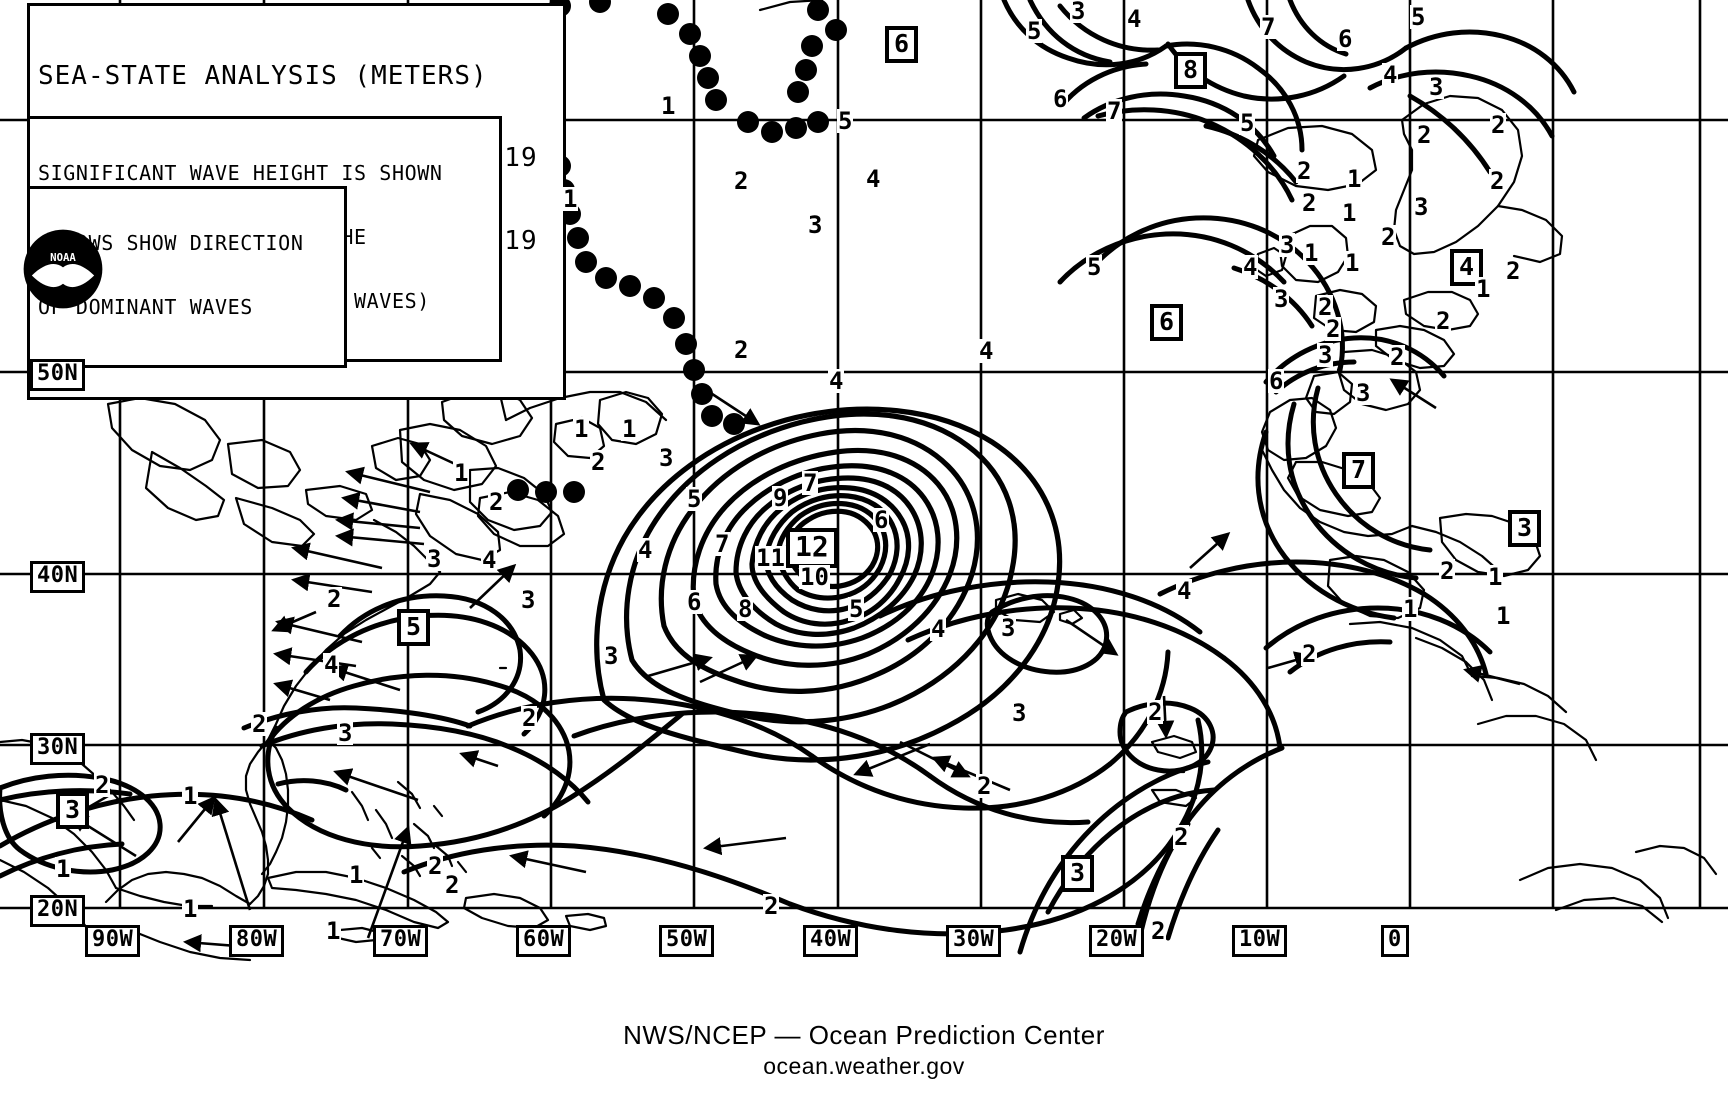 This screenshot has width=1728, height=1106. Describe the element at coordinates (770, 558) in the screenshot. I see `contour-label-11: 11` at that location.